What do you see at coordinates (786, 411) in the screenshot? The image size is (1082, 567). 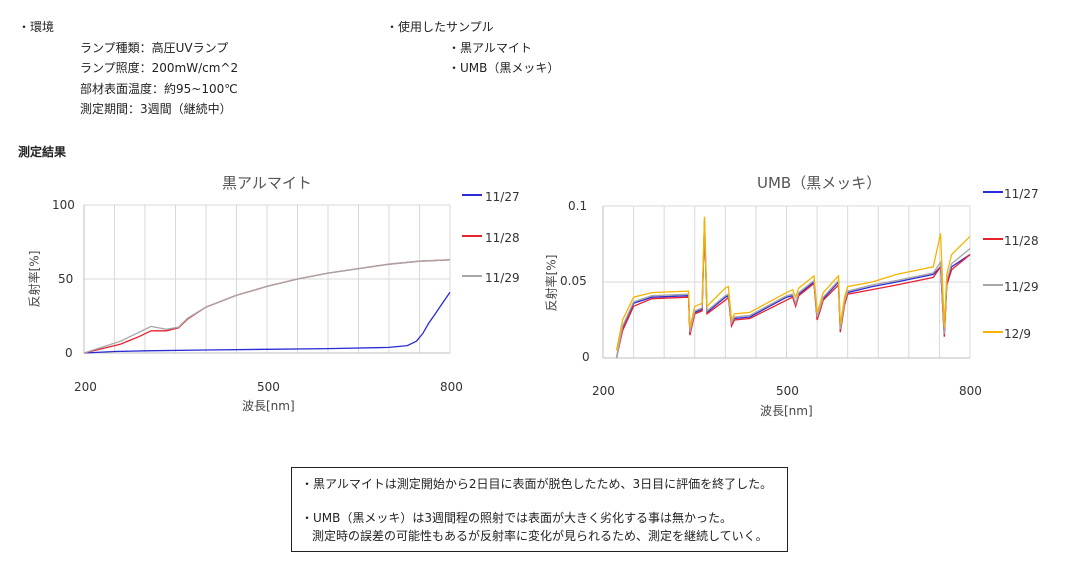 I see `chart2-xlabel: 波長[nm]` at bounding box center [786, 411].